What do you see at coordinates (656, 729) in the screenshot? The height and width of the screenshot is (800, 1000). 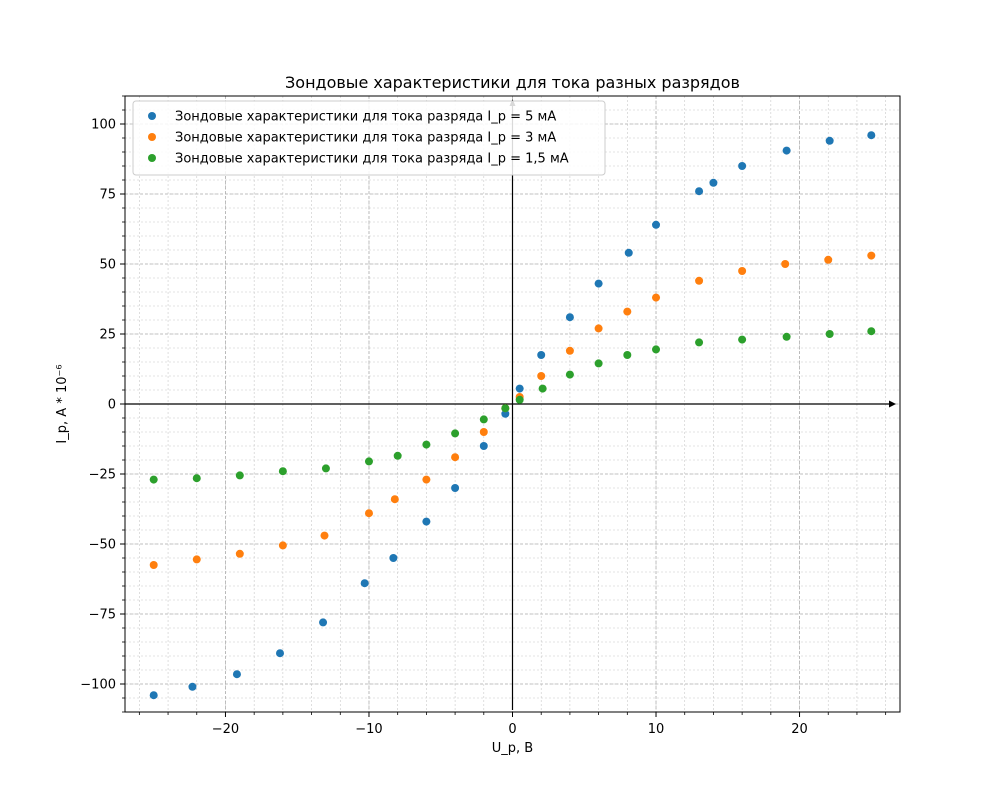 I see `x-tick-label: 10` at bounding box center [656, 729].